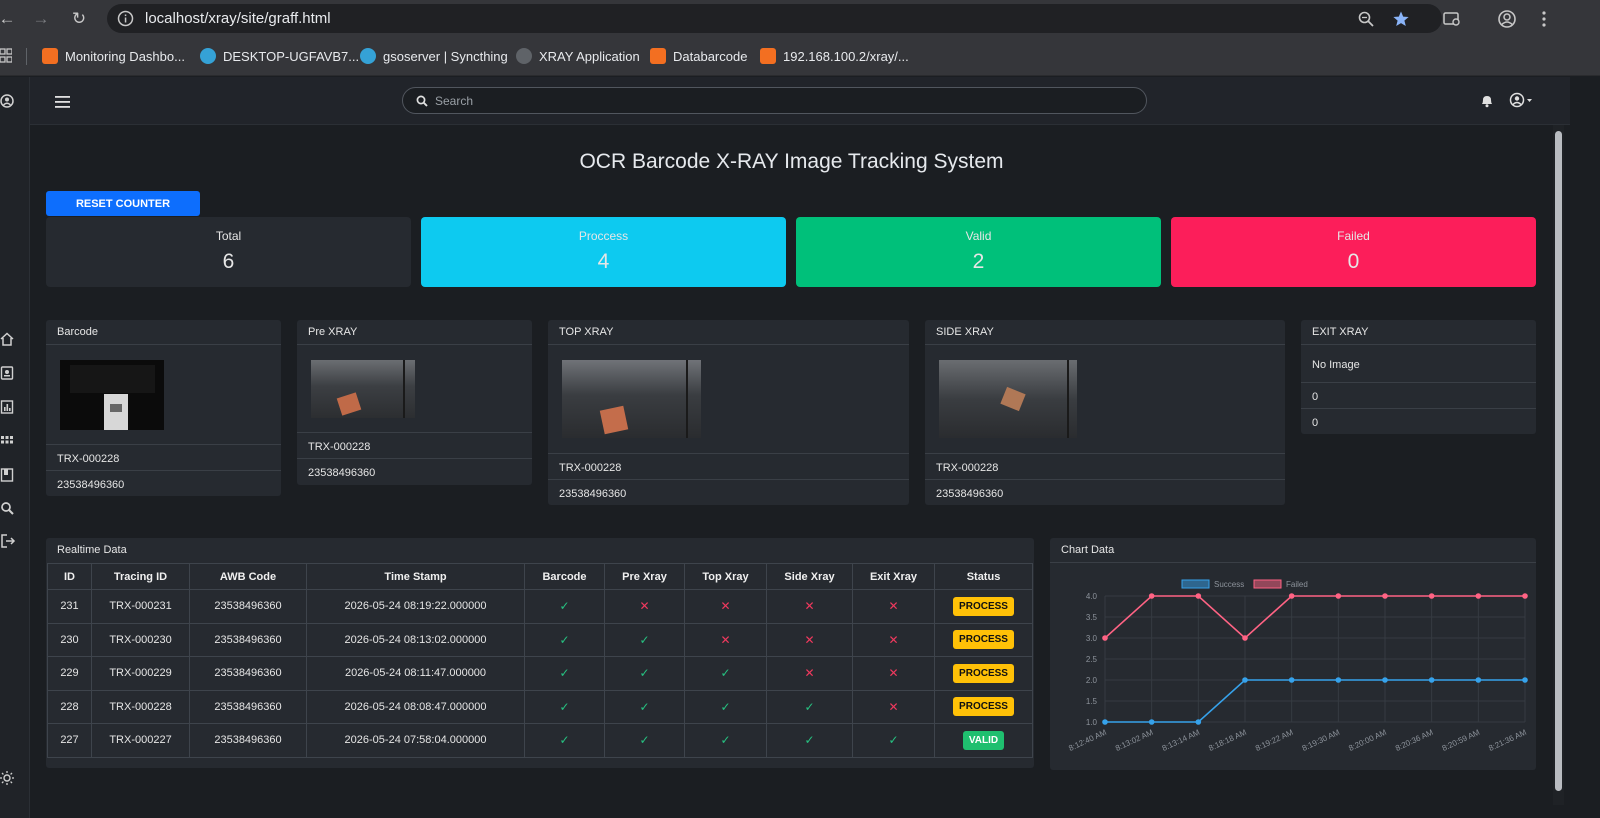 This screenshot has width=1600, height=818. Describe the element at coordinates (112, 395) in the screenshot. I see `barcode-image` at that location.